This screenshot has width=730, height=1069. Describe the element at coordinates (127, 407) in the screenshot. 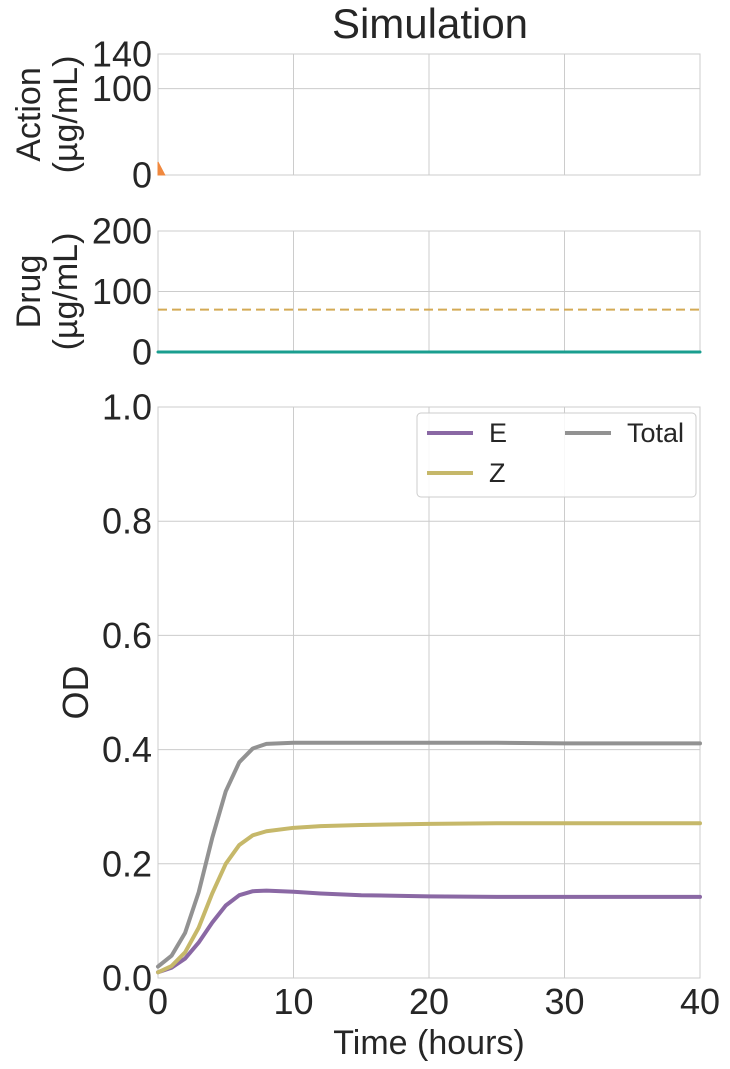

I see `y-tick-label: 1.0` at that location.